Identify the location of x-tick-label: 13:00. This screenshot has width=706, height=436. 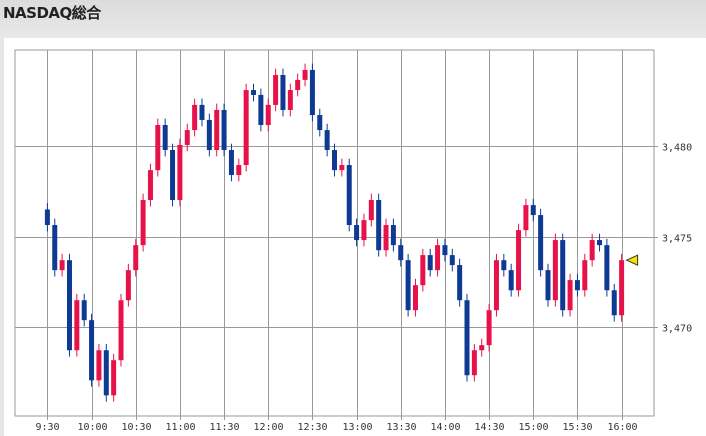
(357, 427).